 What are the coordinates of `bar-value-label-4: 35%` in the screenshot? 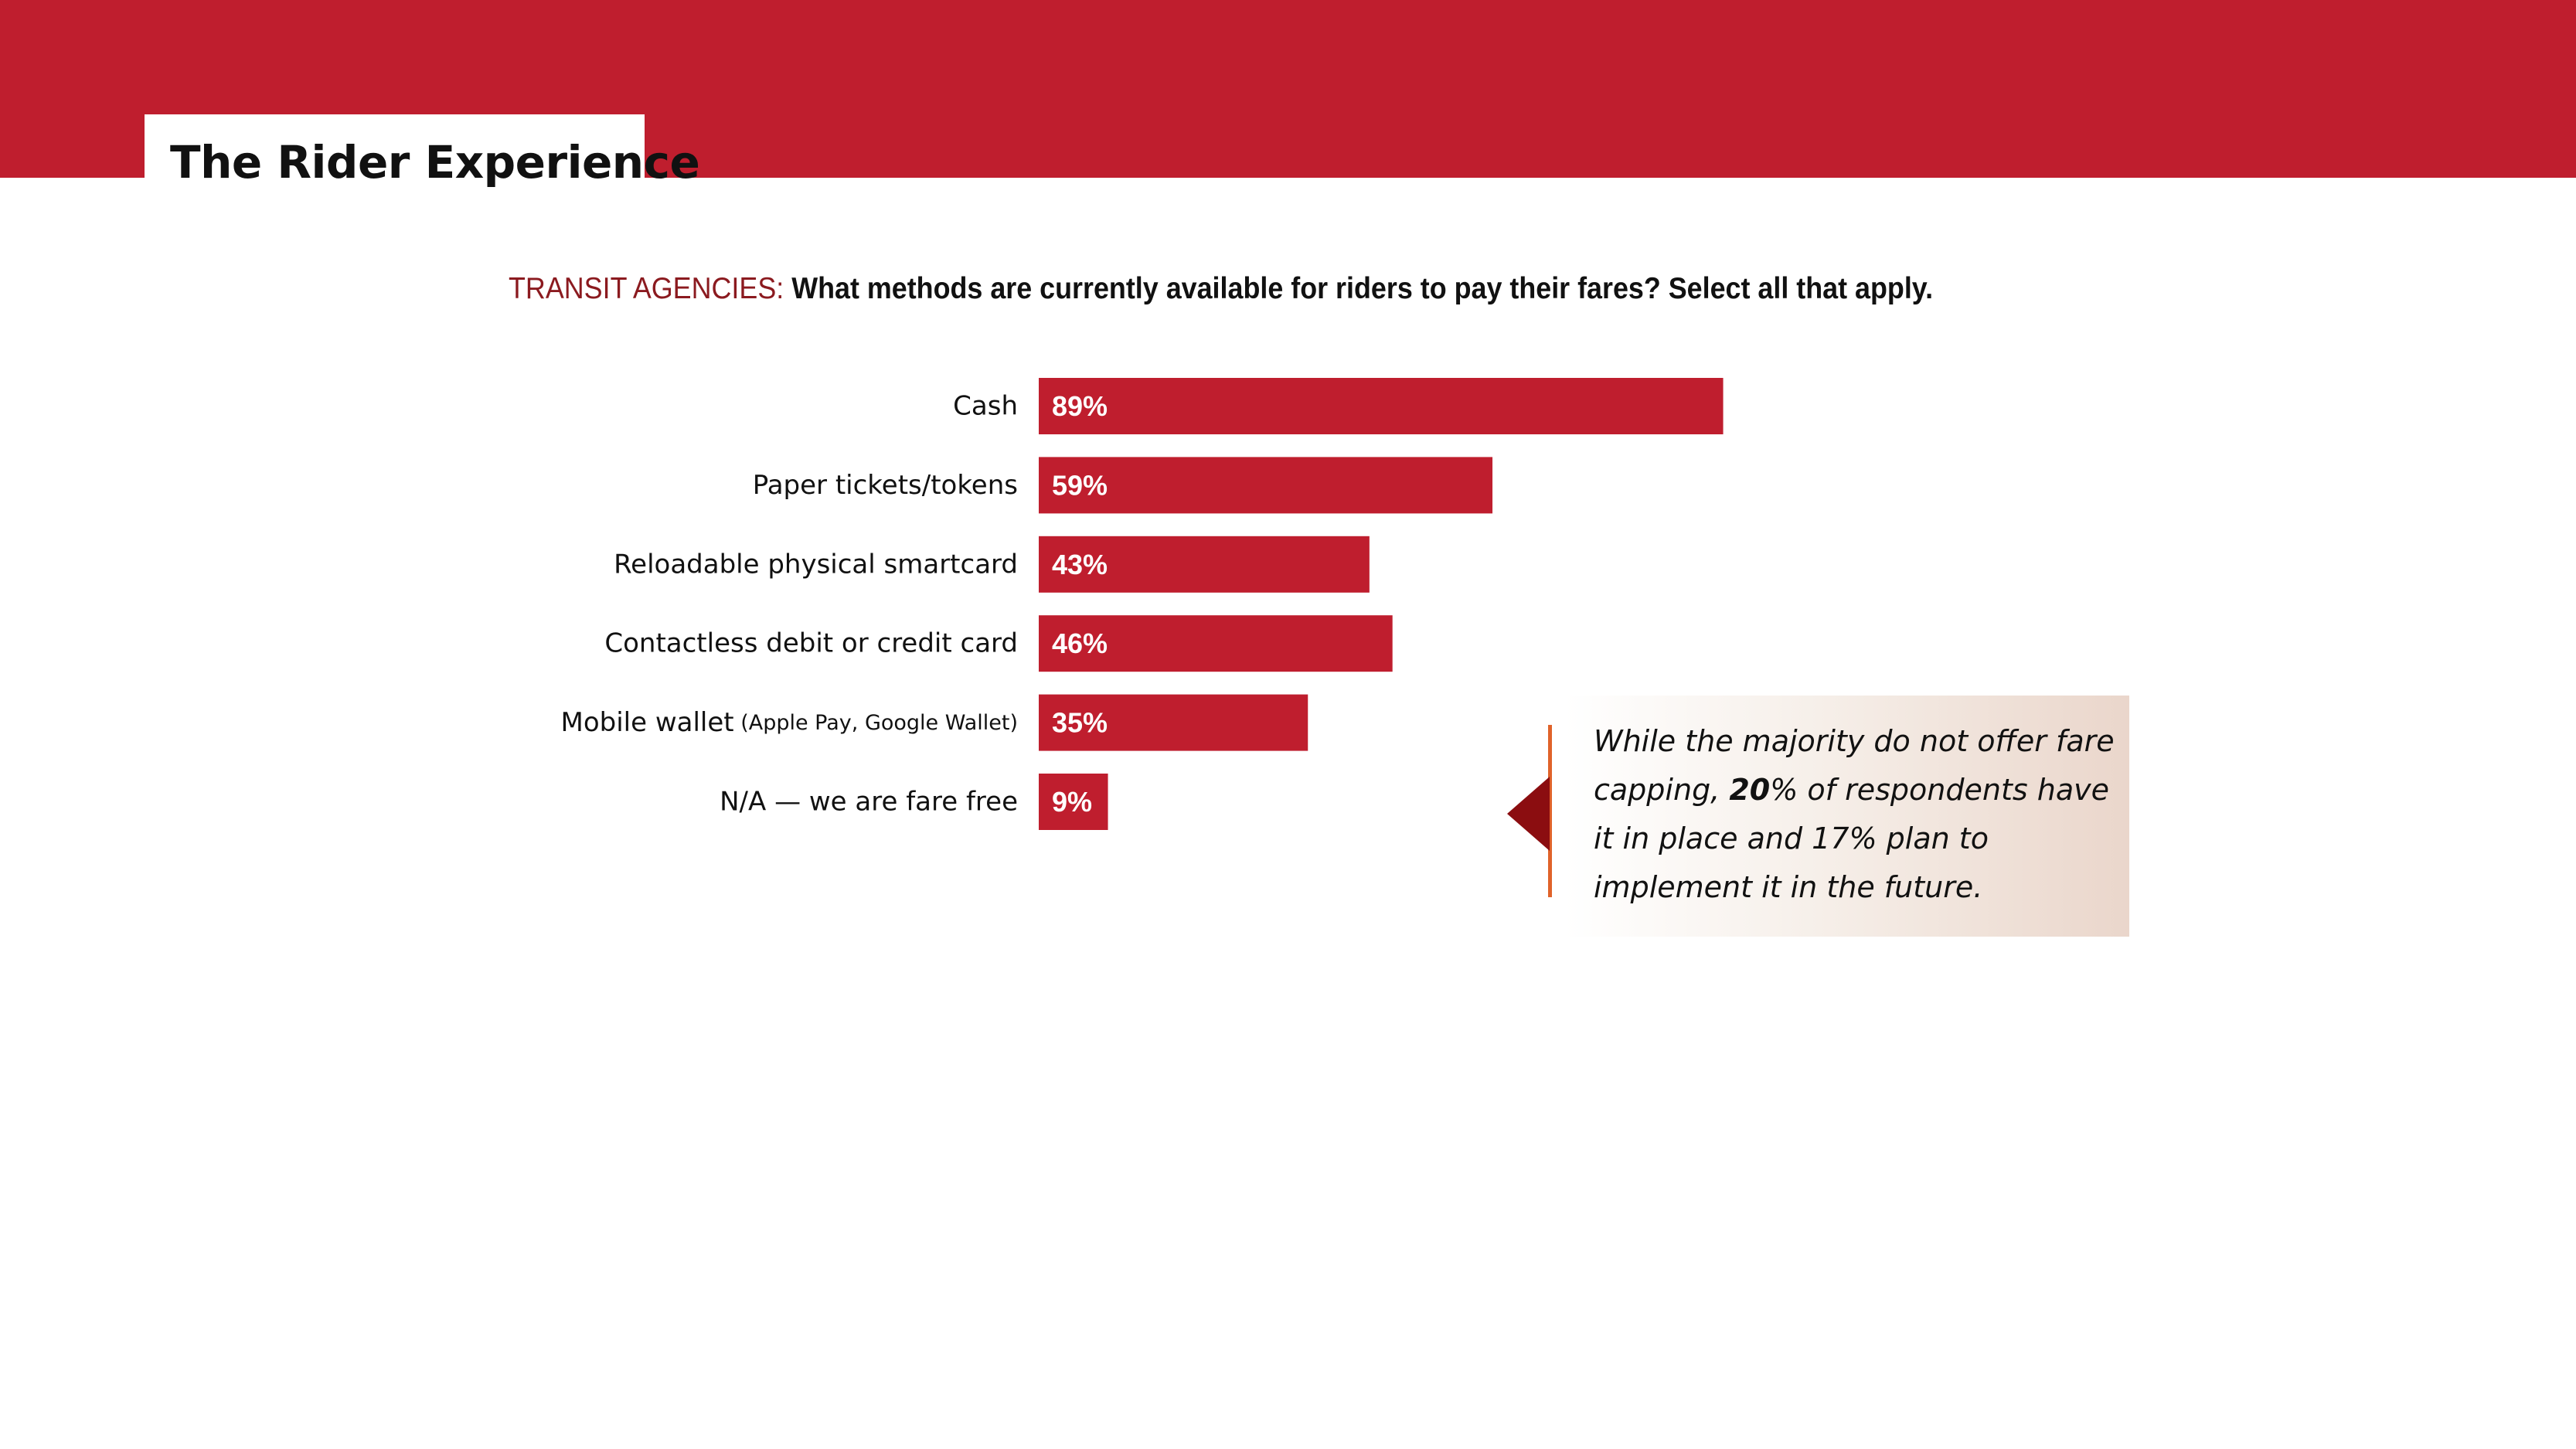 It's located at (1080, 723).